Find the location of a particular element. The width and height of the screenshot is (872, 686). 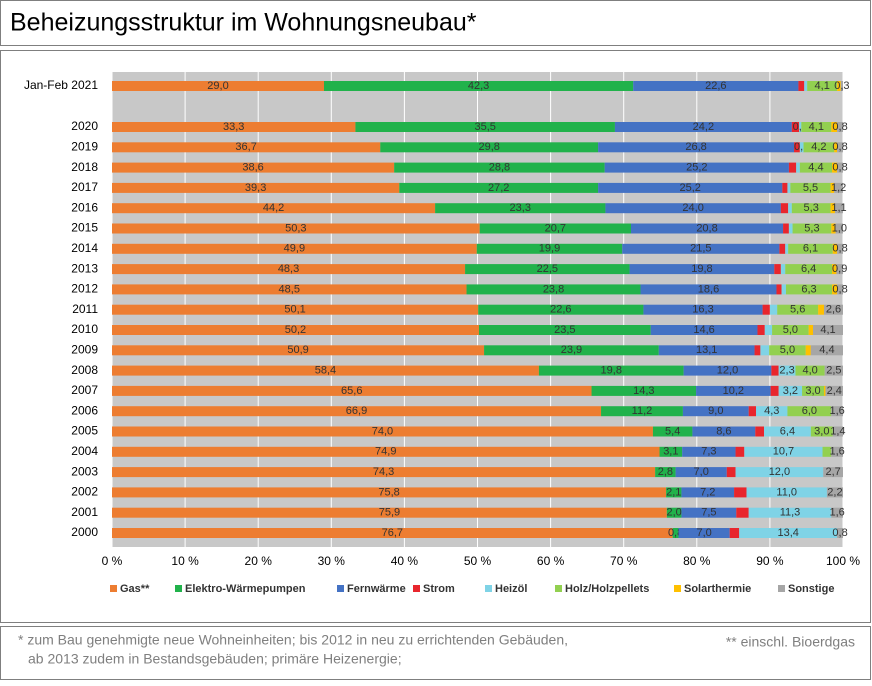

x-tick-label: 0 % is located at coordinates (112, 561).